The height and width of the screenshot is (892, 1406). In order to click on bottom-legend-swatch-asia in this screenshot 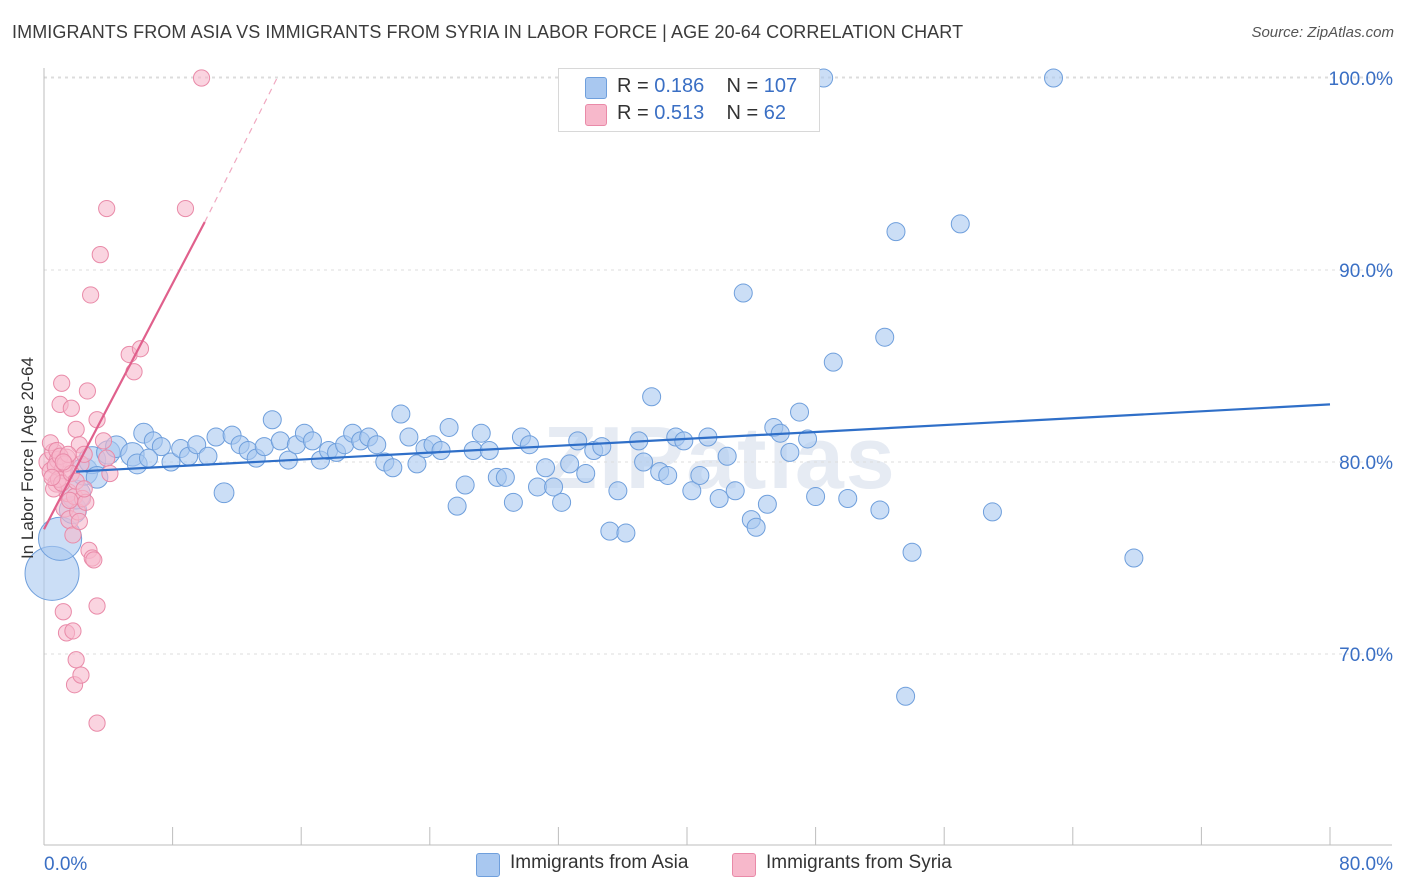, I will do `click(488, 865)`.